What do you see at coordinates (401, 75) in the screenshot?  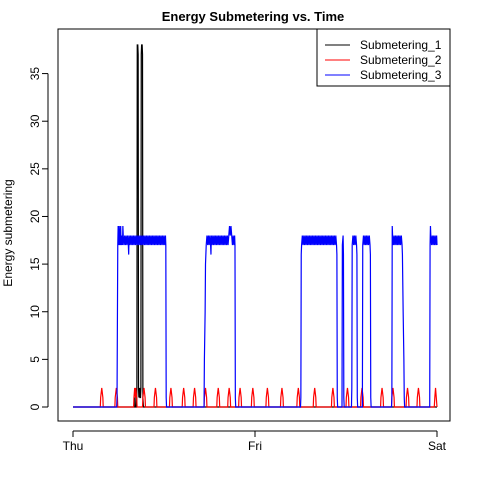 I see `legend-label-submetering-3: Submetering_3` at bounding box center [401, 75].